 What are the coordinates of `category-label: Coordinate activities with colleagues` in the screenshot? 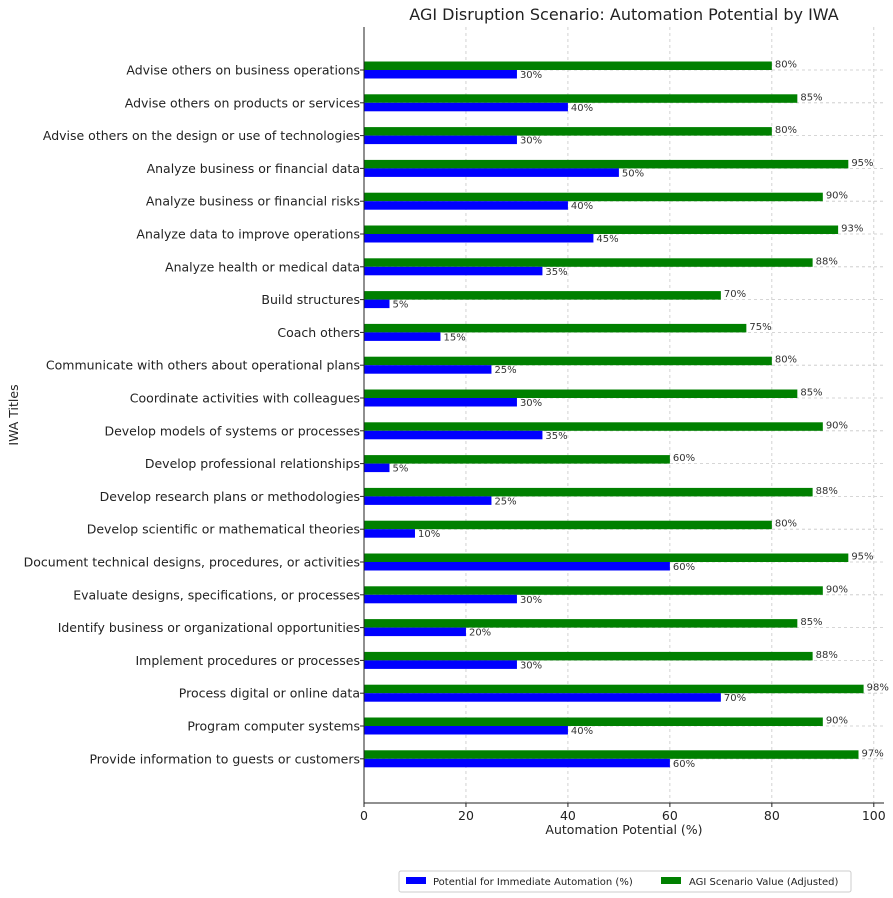 It's located at (245, 398).